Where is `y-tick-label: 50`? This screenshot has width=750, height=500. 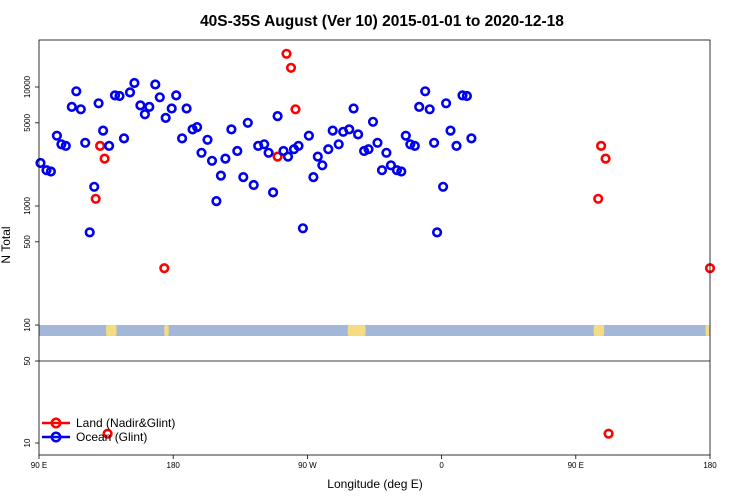
y-tick-label: 50 is located at coordinates (27, 360).